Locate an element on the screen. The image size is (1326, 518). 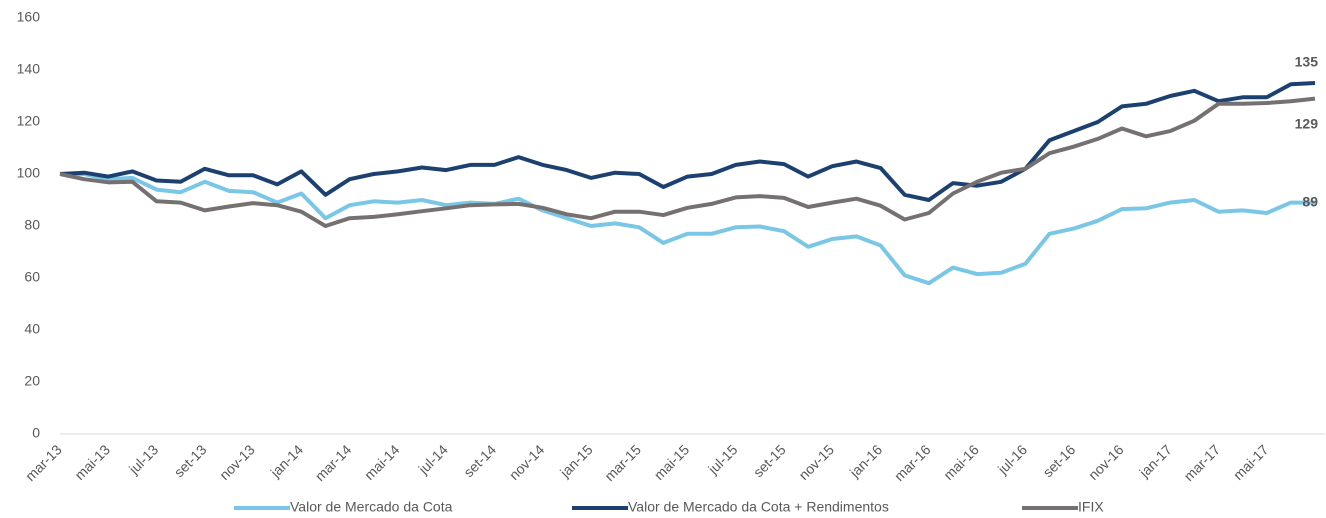
y-tick-label: 0 is located at coordinates (36, 433).